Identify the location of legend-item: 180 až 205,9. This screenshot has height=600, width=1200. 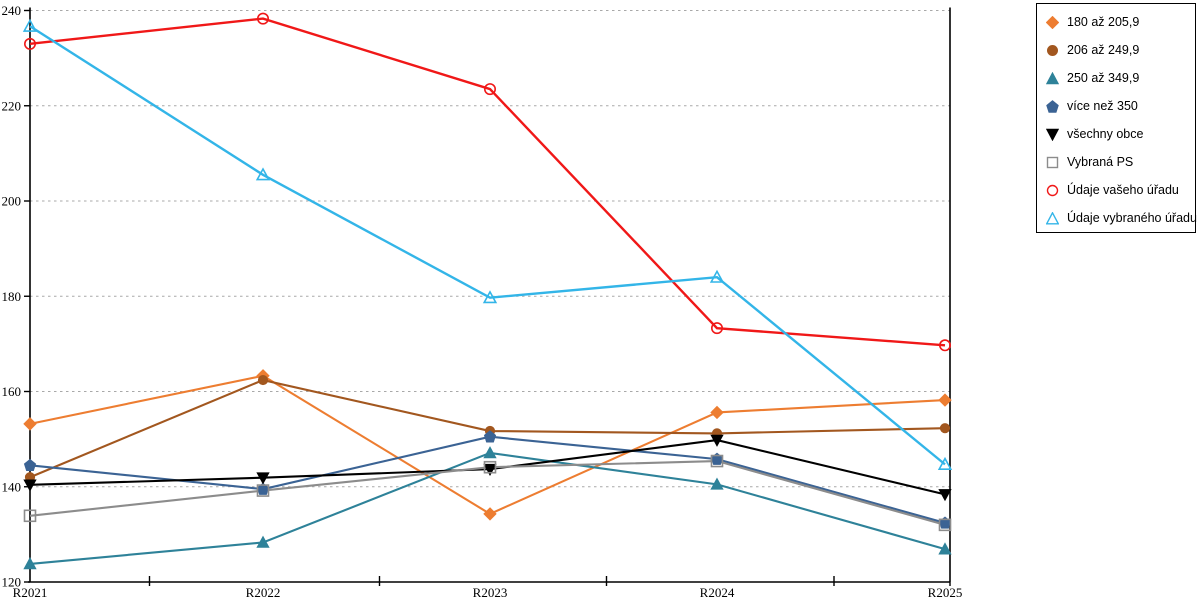
(1120, 22).